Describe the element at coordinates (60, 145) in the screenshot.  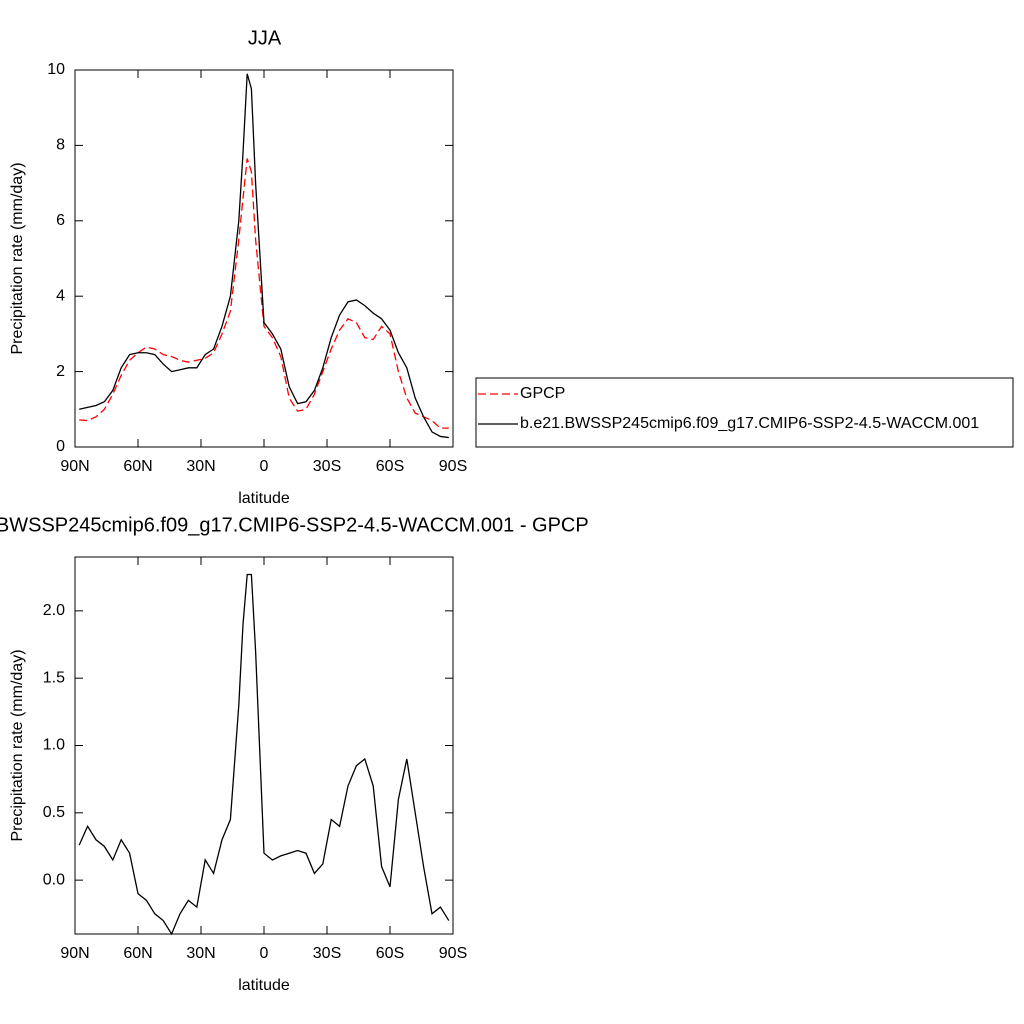
I see `y-tick-label: 8` at that location.